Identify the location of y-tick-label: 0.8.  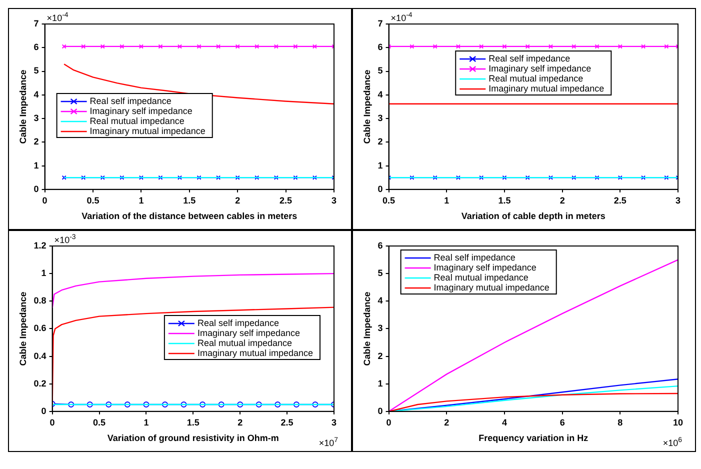
(40, 301).